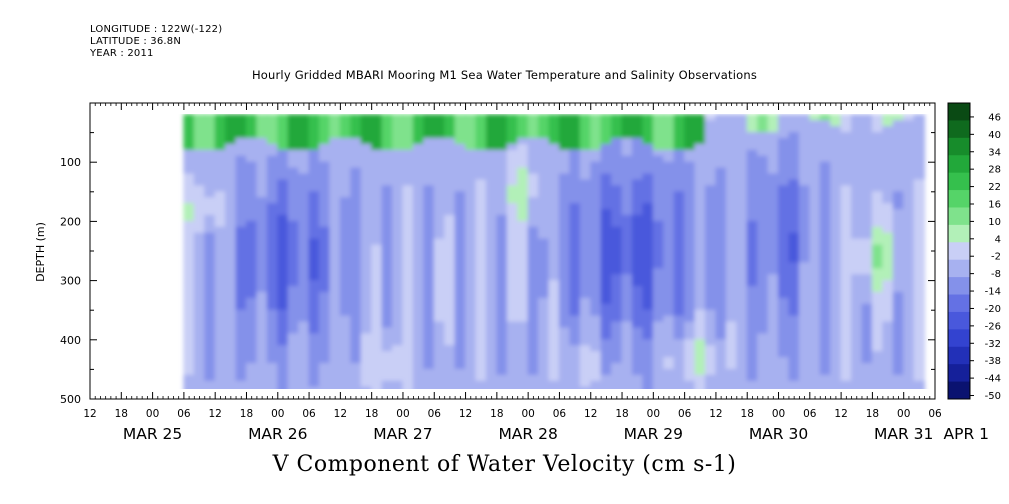  What do you see at coordinates (810, 414) in the screenshot?
I see `x-hour-tick-label: 06` at bounding box center [810, 414].